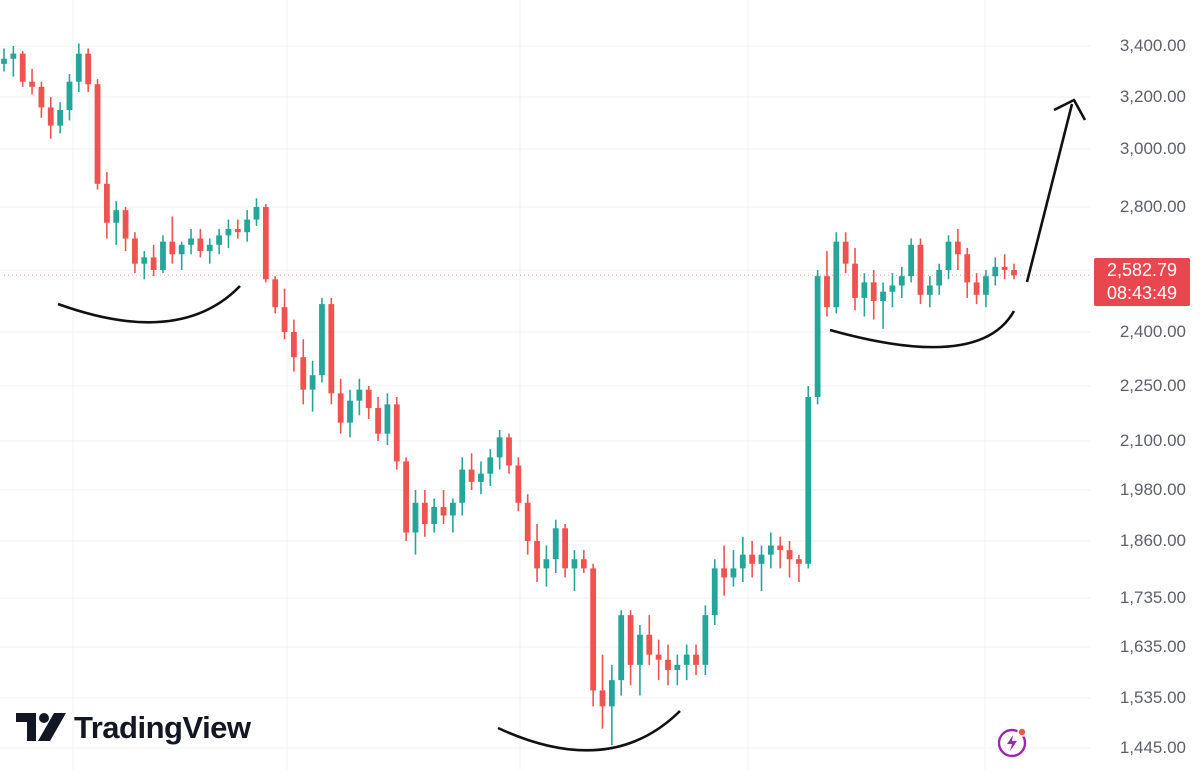  Describe the element at coordinates (1012, 742) in the screenshot. I see `lightning-icon` at that location.